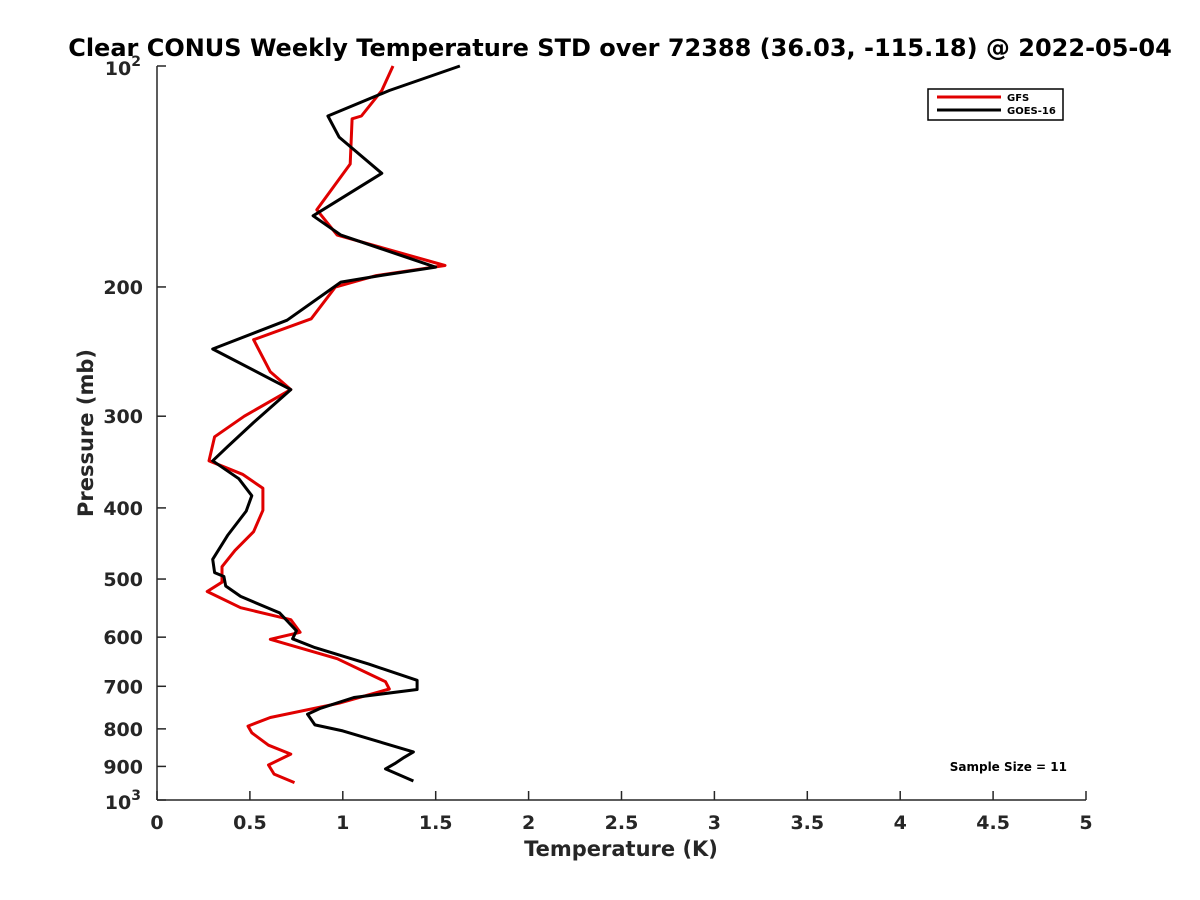  What do you see at coordinates (250, 823) in the screenshot?
I see `x-tick-label: 0.5` at bounding box center [250, 823].